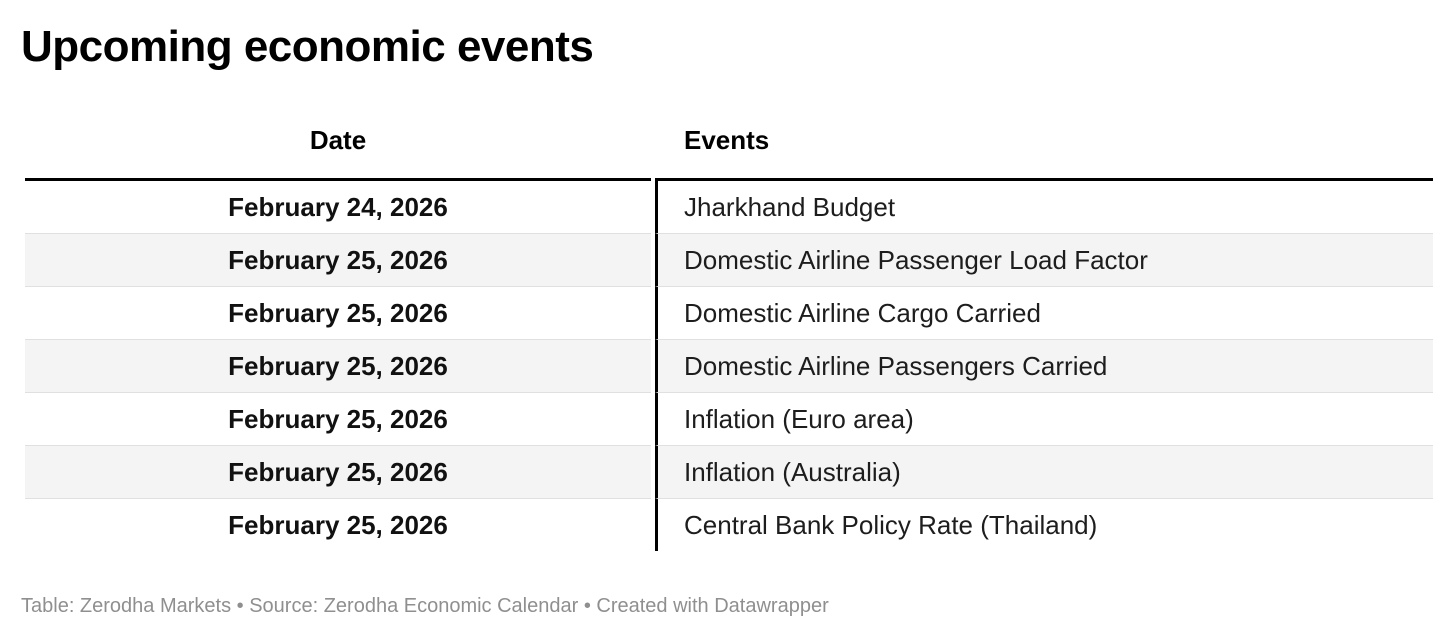  I want to click on event-cell: Jharkhand Budget, so click(1044, 207).